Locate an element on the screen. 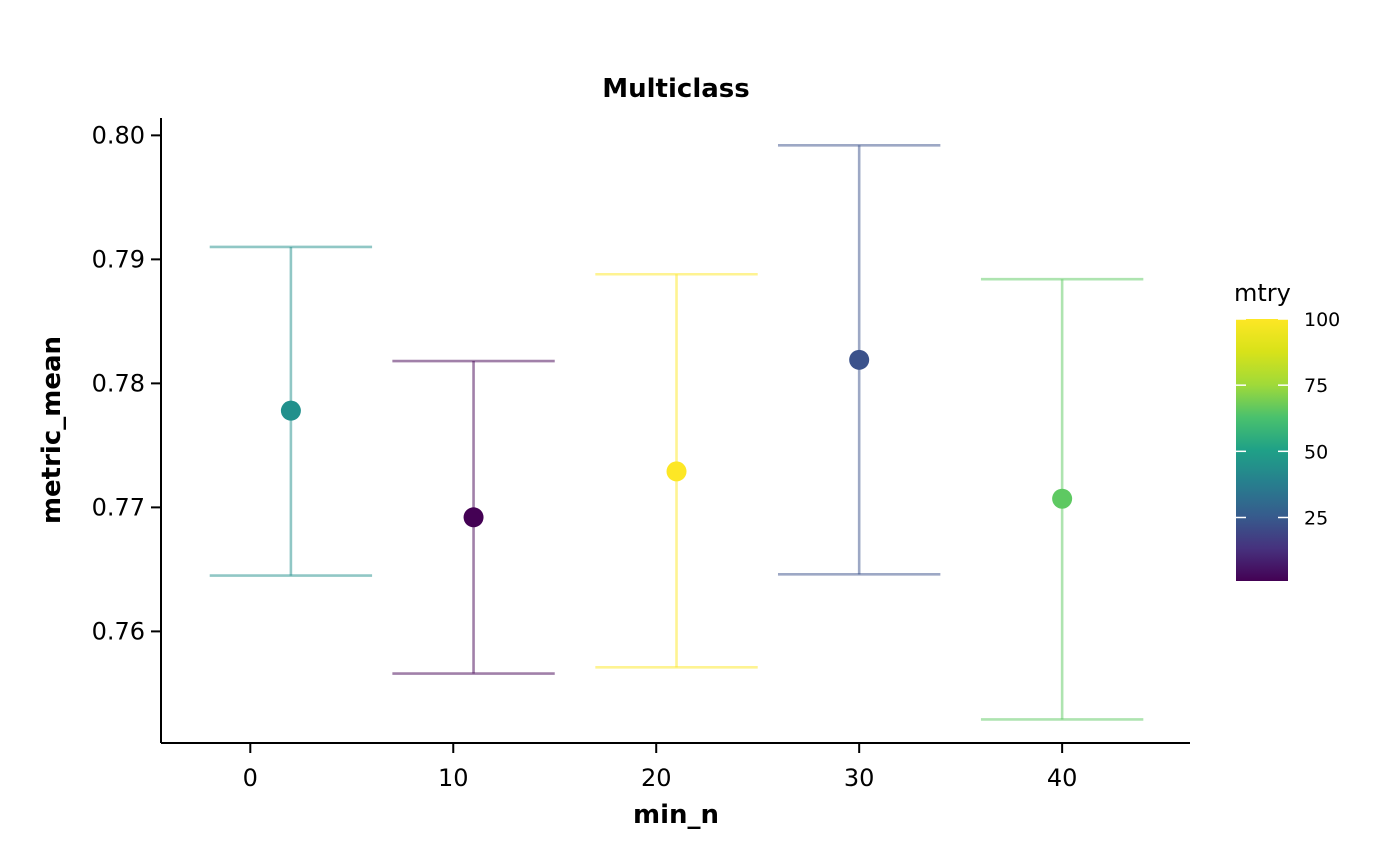 This screenshot has width=1400, height=866. x-tick-label: 30 is located at coordinates (859, 778).